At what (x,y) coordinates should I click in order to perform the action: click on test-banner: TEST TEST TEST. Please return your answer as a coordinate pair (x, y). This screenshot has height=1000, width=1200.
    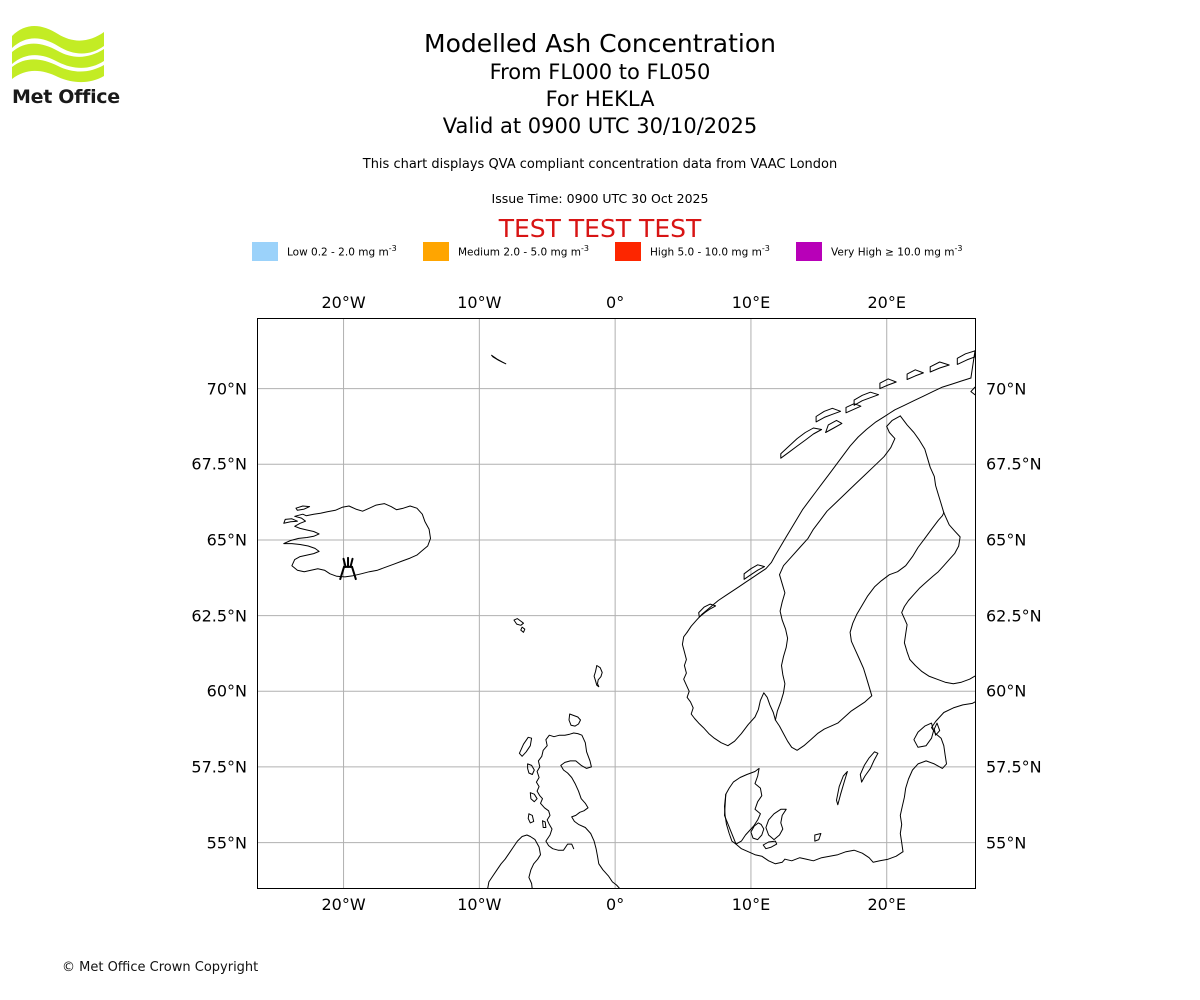
    Looking at the image, I should click on (600, 228).